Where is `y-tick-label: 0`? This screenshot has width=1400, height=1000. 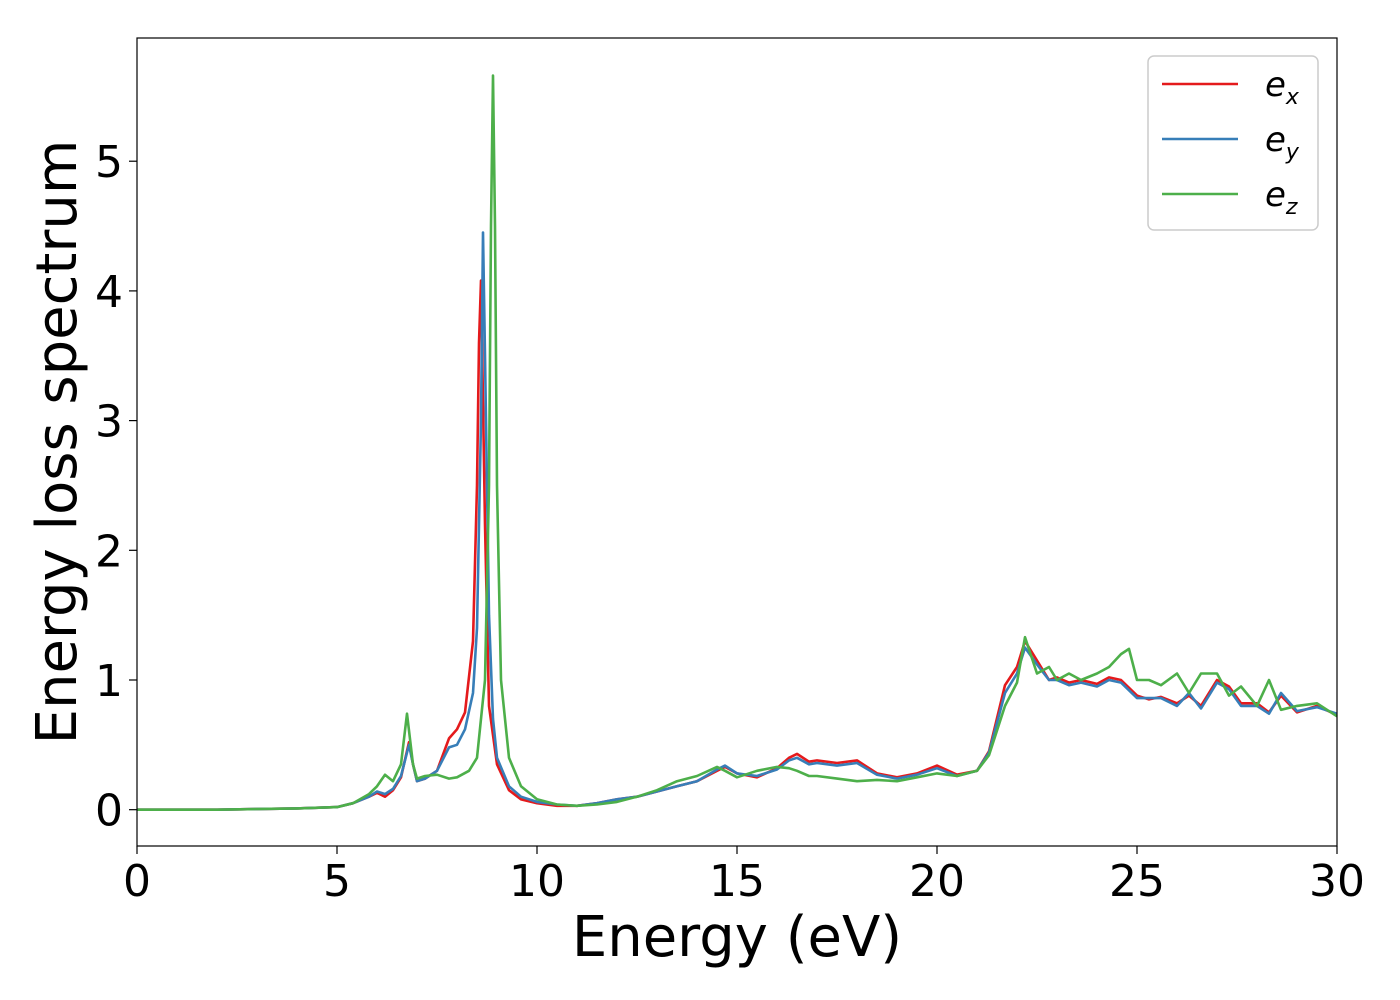 y-tick-label: 0 is located at coordinates (109, 811).